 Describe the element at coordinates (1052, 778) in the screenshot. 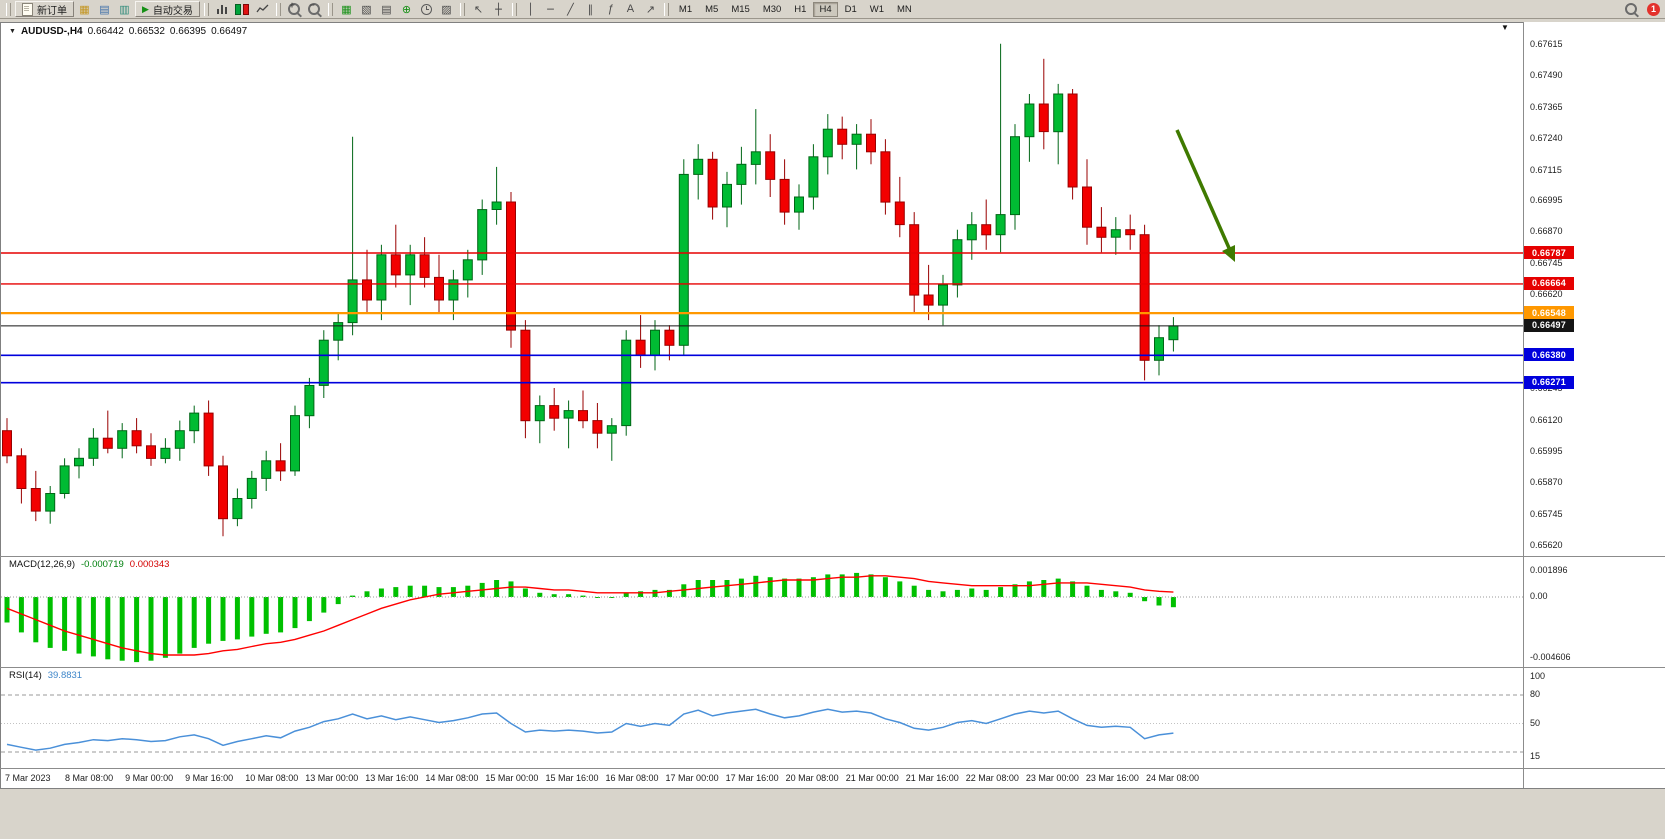

I see `time-axis-label: 23 Mar 00:00` at that location.